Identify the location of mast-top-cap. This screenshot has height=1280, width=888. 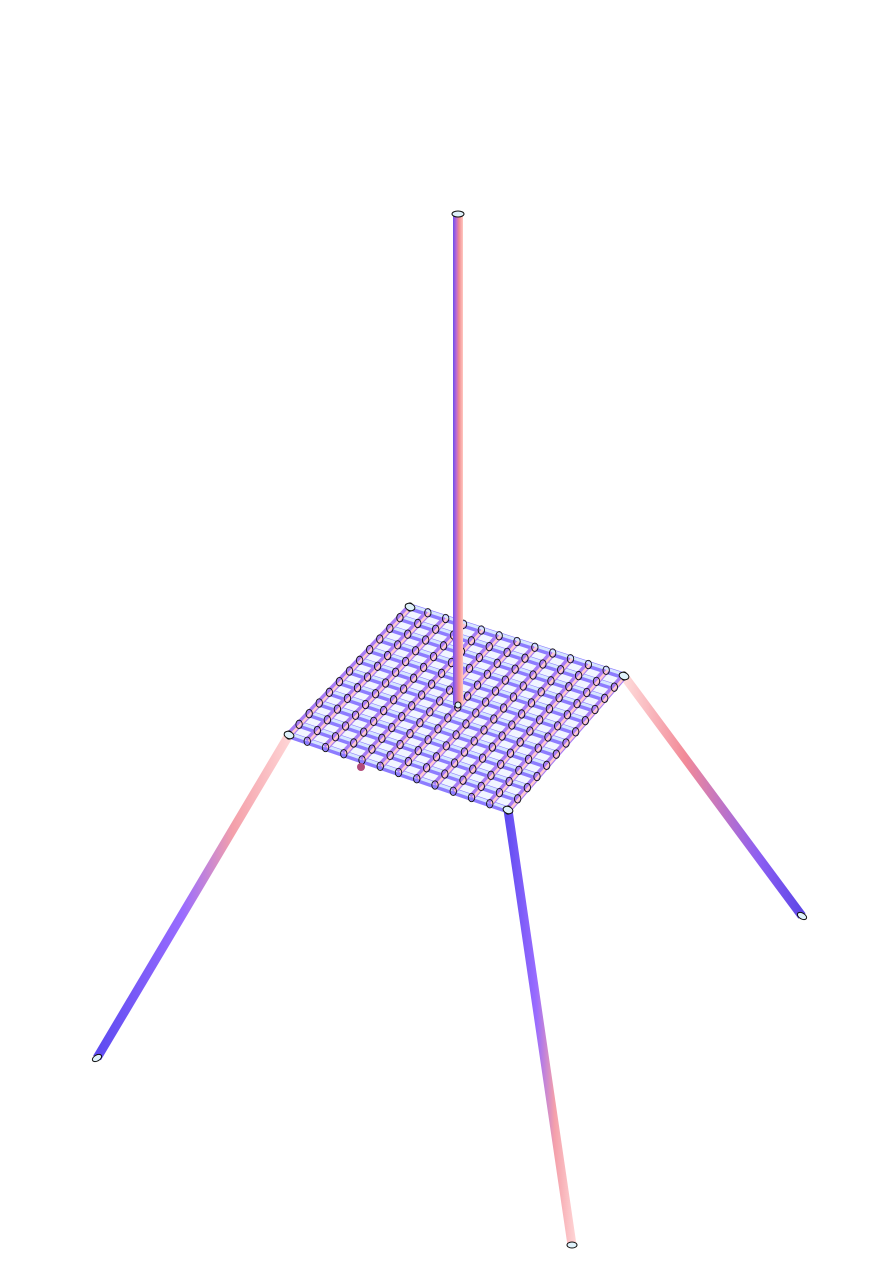
(458, 214).